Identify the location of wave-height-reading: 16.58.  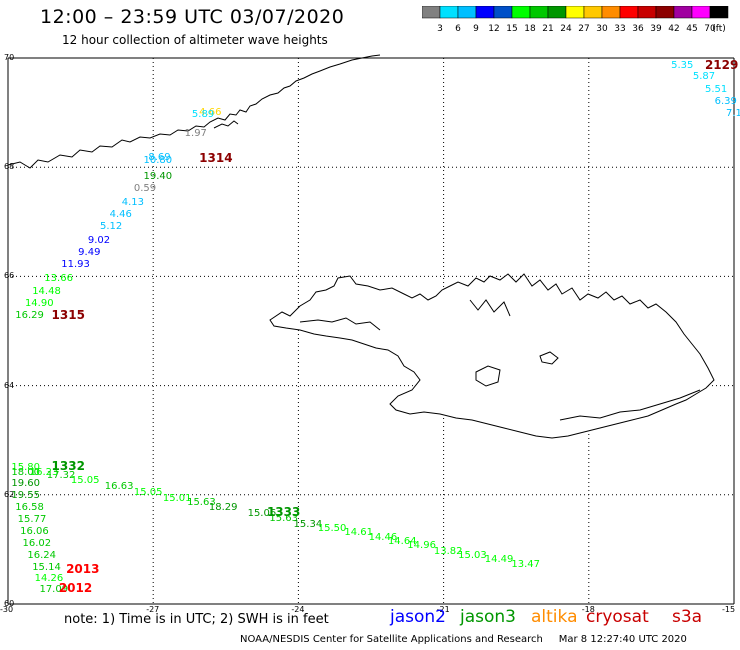
(29, 507).